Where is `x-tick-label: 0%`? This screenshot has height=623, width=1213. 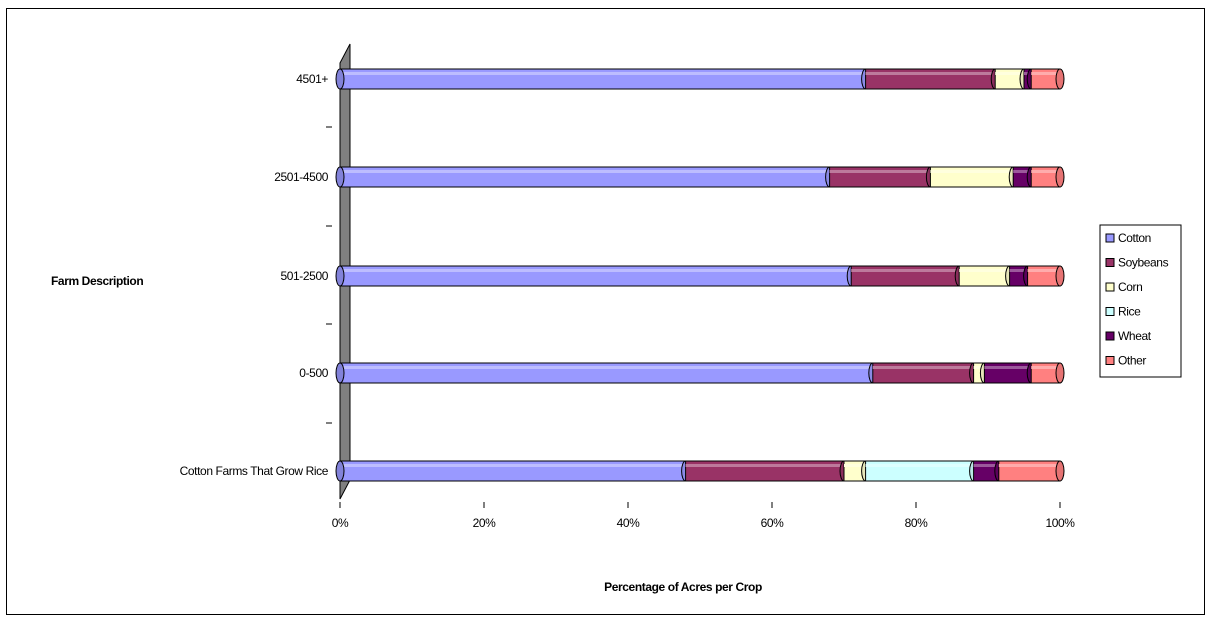
x-tick-label: 0% is located at coordinates (340, 523).